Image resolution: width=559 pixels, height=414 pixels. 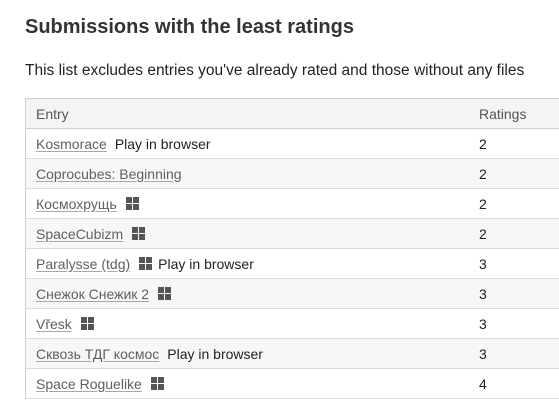 What do you see at coordinates (93, 293) in the screenshot?
I see `entry-link: Снежок Снежик 2` at bounding box center [93, 293].